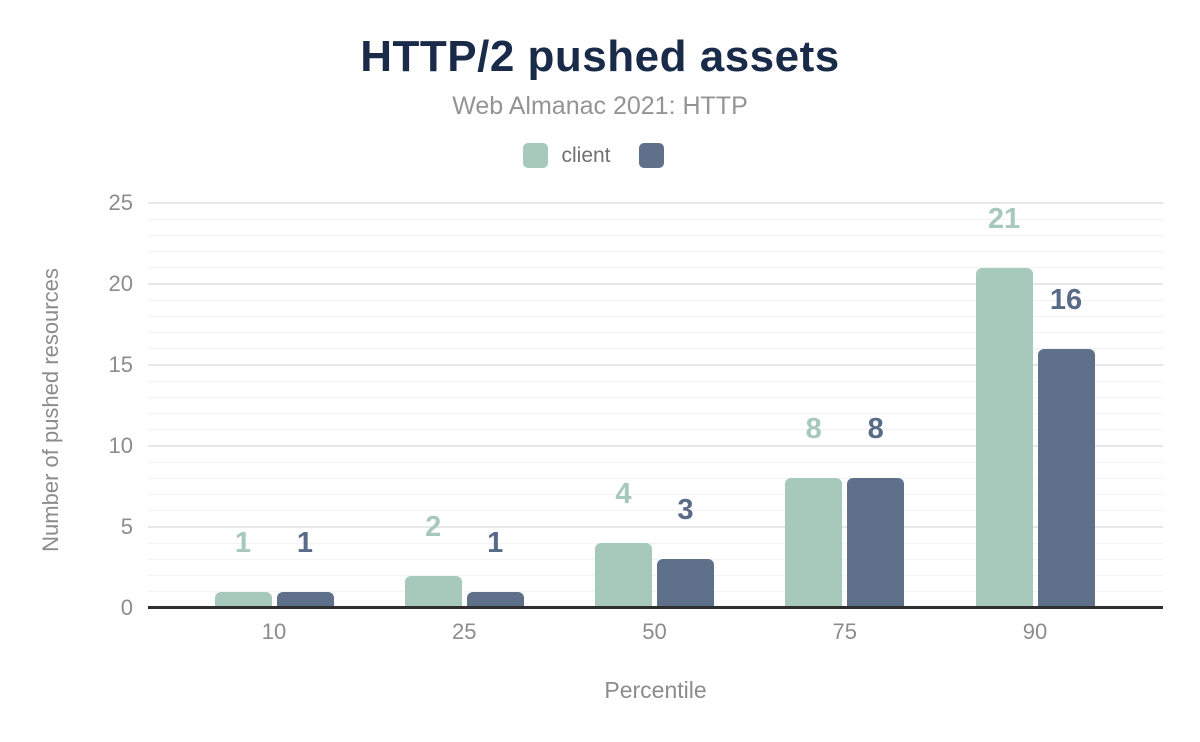 The height and width of the screenshot is (742, 1200). Describe the element at coordinates (243, 542) in the screenshot. I see `bar-label-s0-p10: 1` at that location.